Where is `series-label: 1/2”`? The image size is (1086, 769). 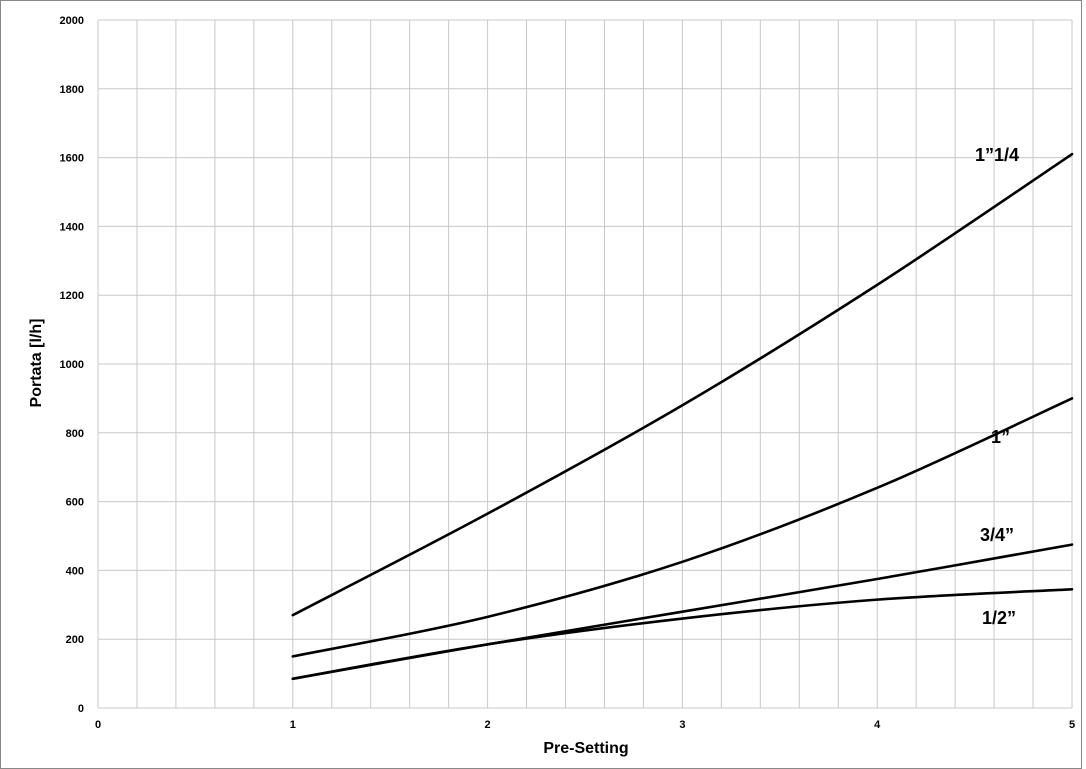 series-label: 1/2” is located at coordinates (999, 618).